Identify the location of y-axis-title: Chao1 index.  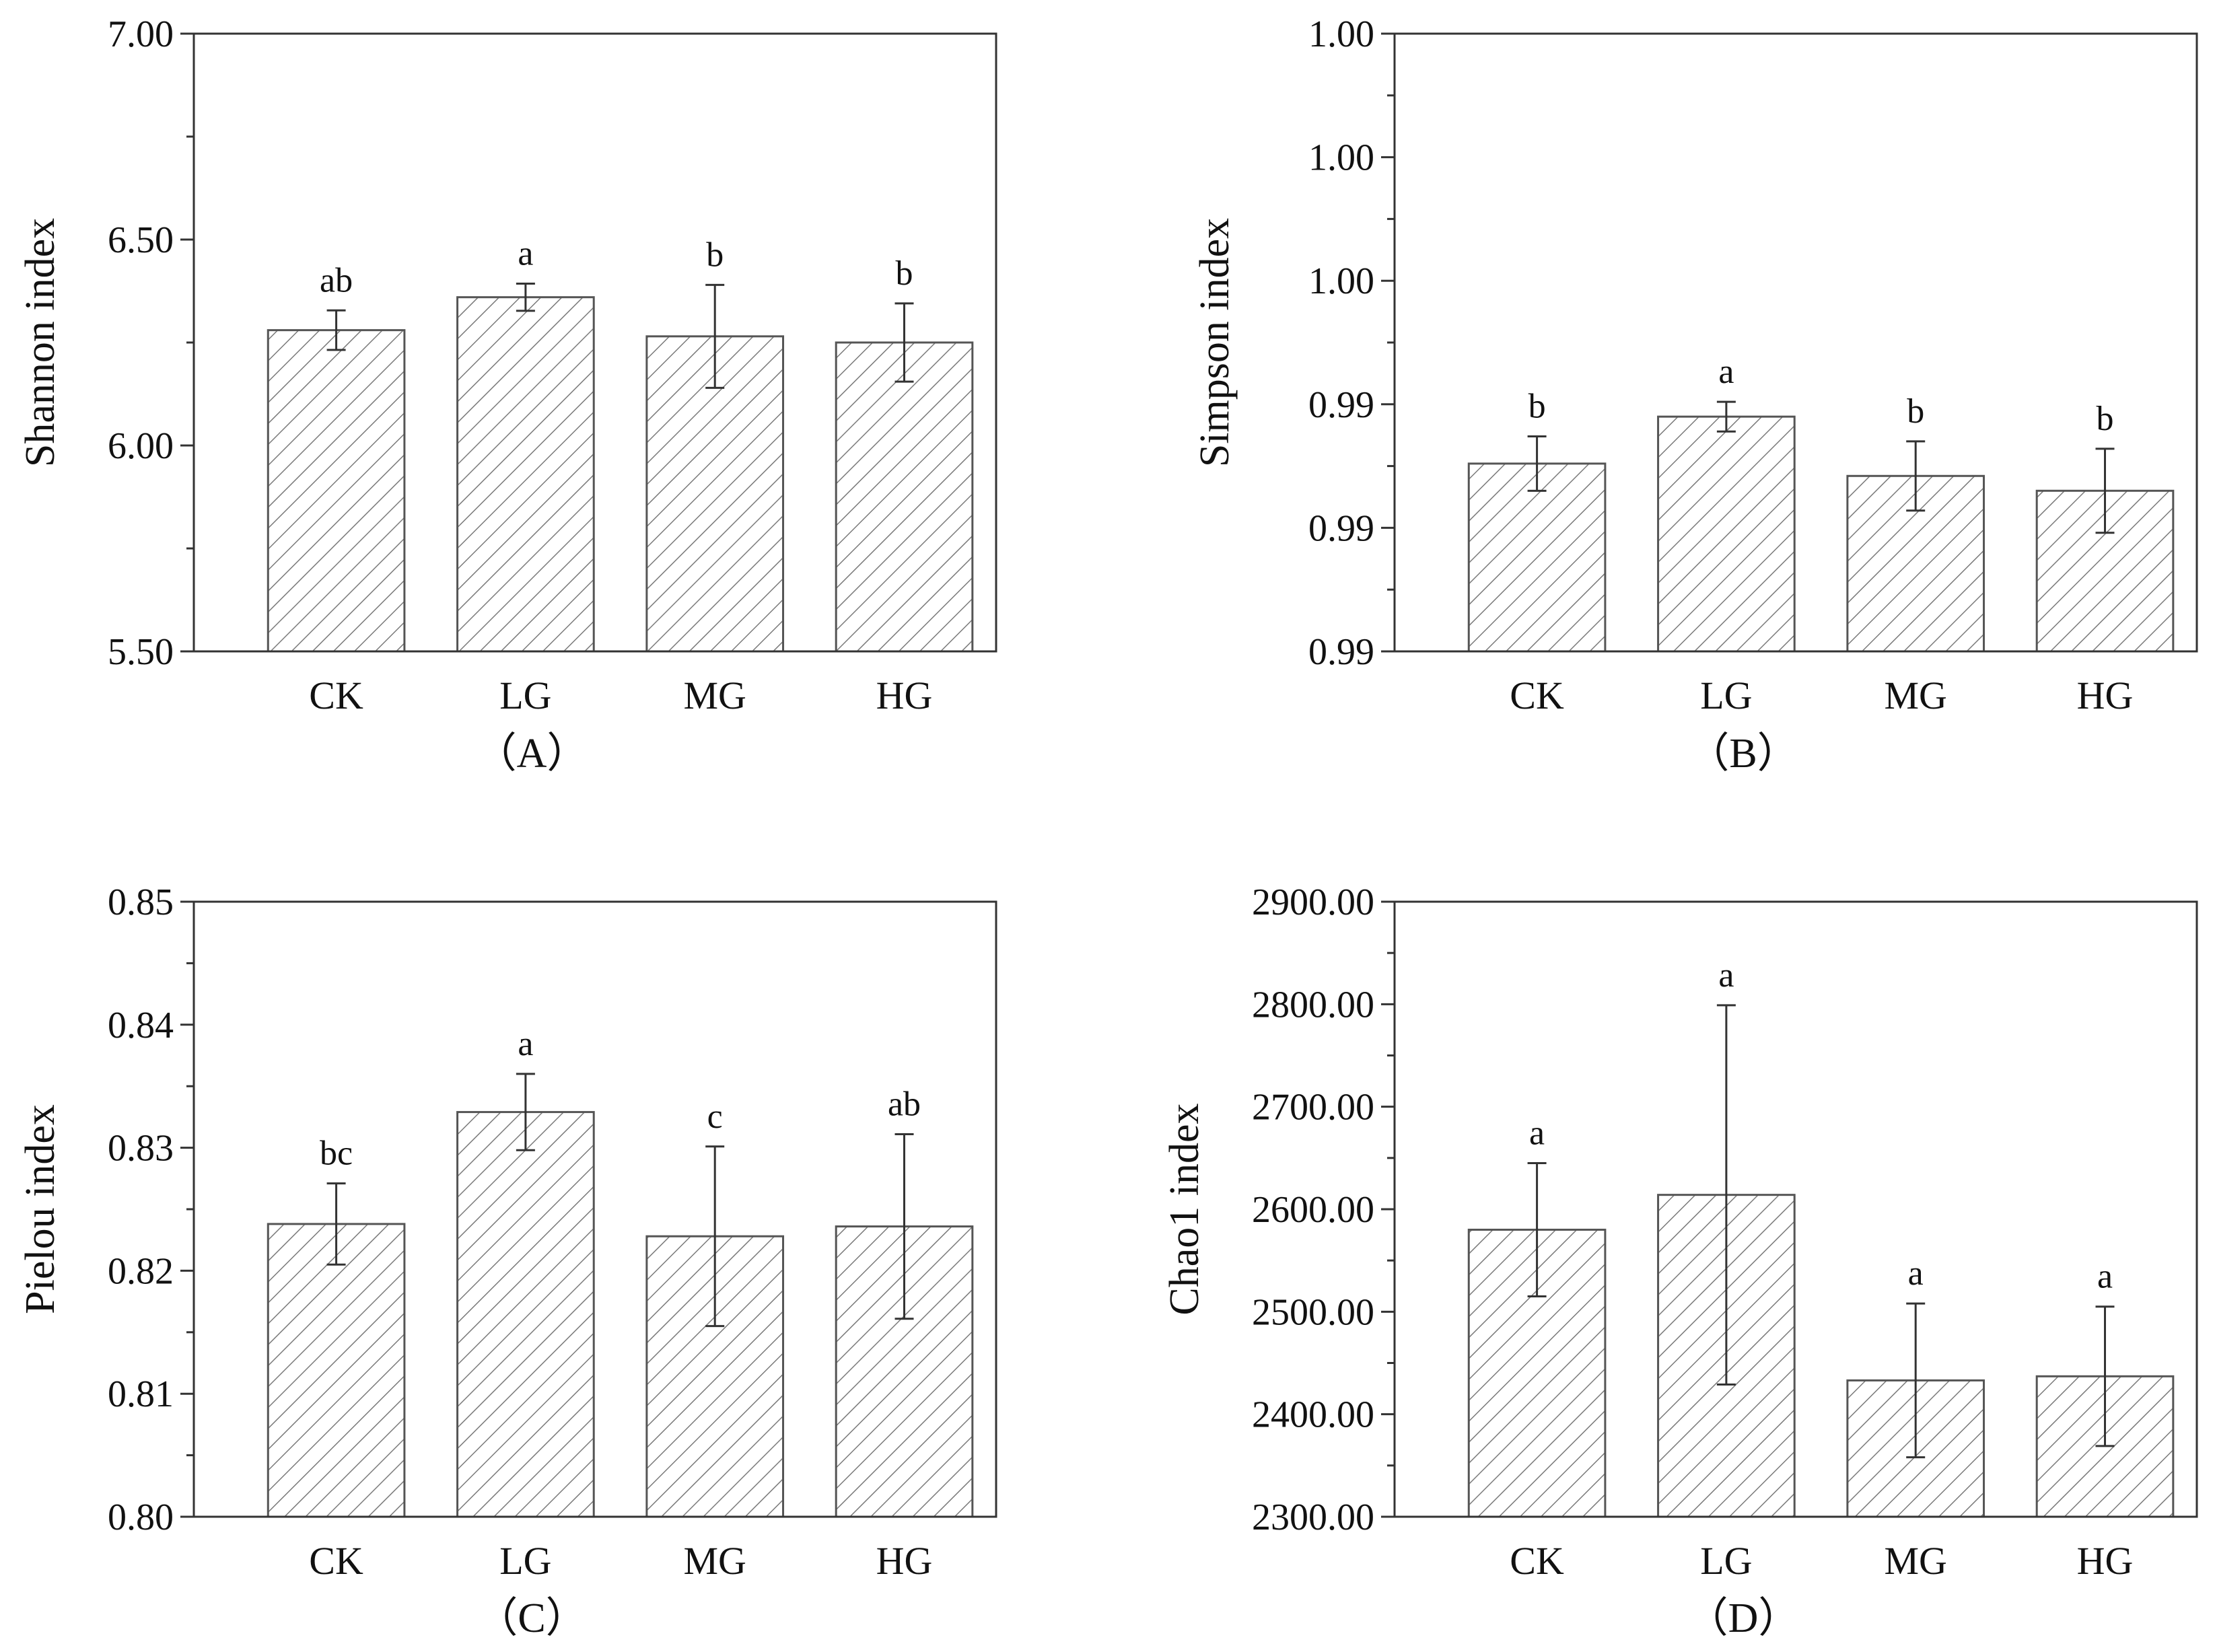
(1185, 1209).